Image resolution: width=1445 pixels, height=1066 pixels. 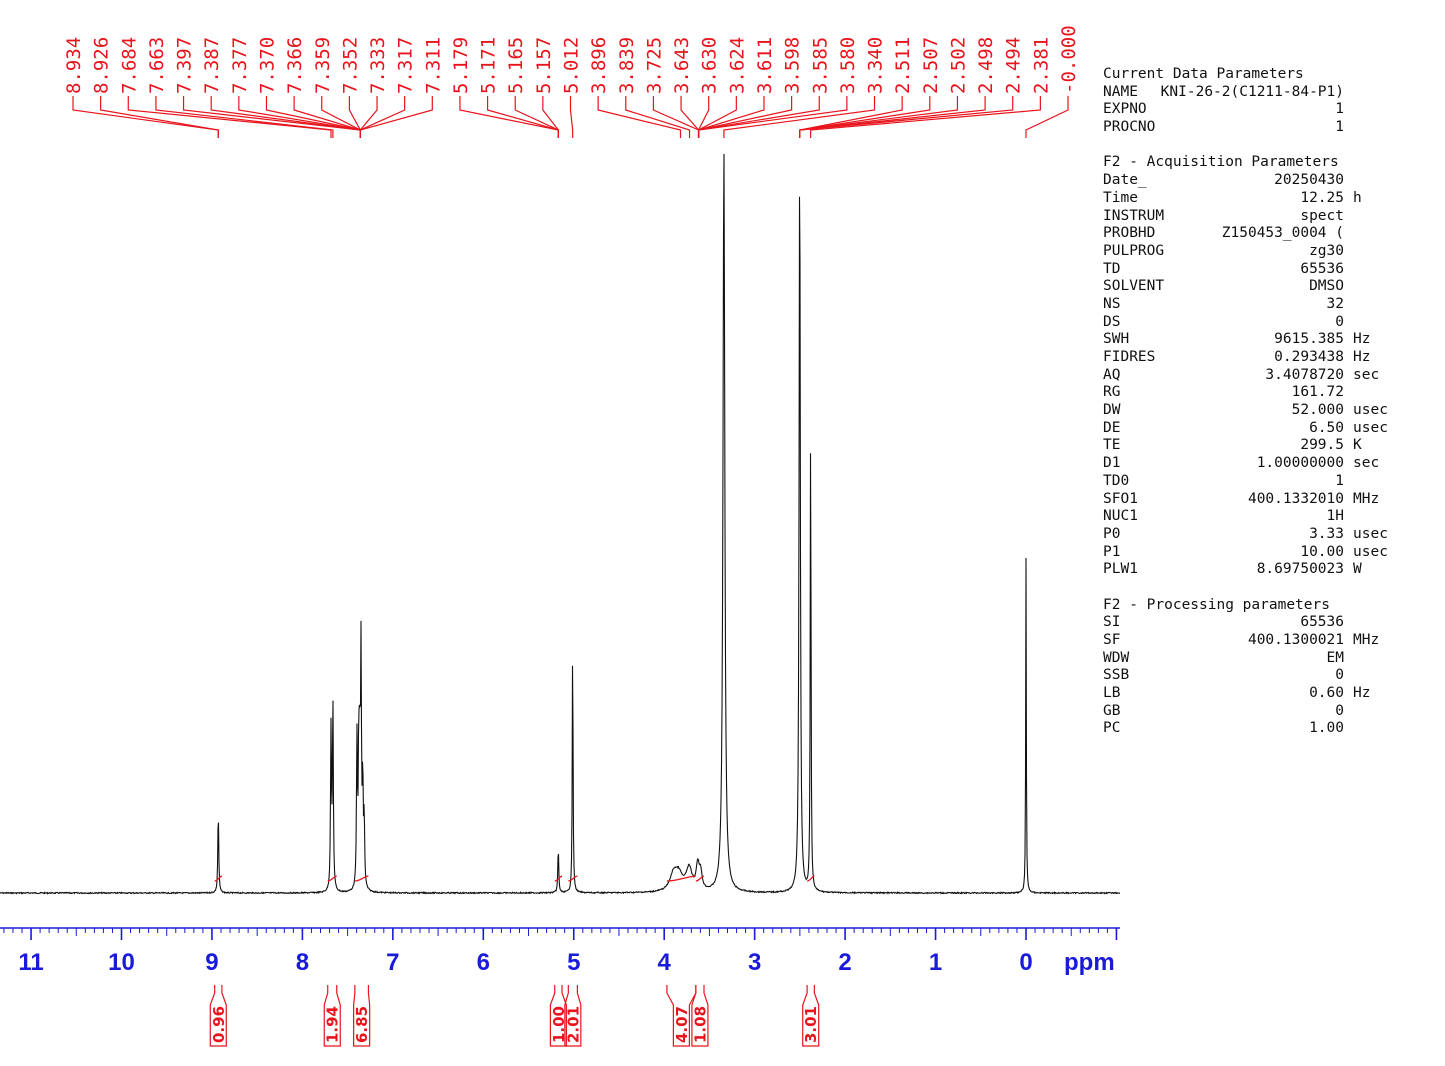 I want to click on parameter-key: GB, so click(x=1112, y=710).